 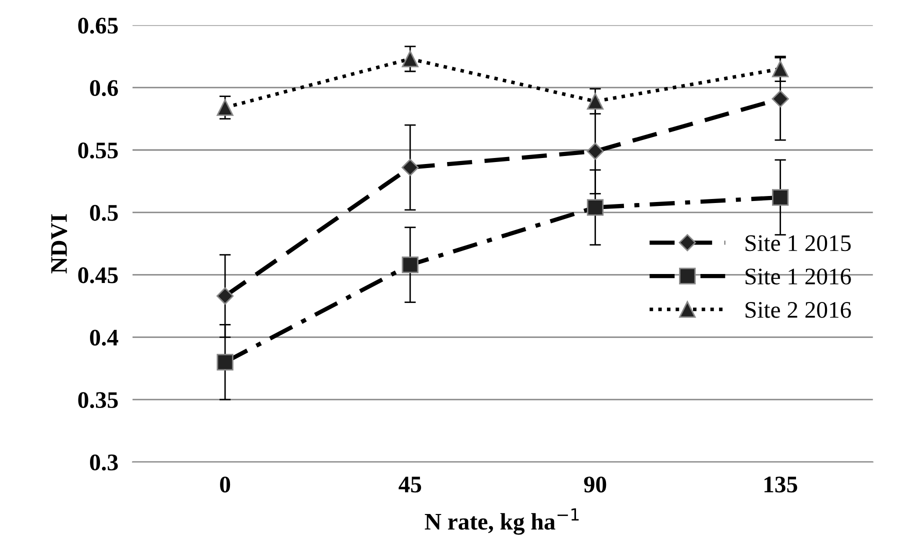 What do you see at coordinates (595, 484) in the screenshot?
I see `x-tick-label: 90` at bounding box center [595, 484].